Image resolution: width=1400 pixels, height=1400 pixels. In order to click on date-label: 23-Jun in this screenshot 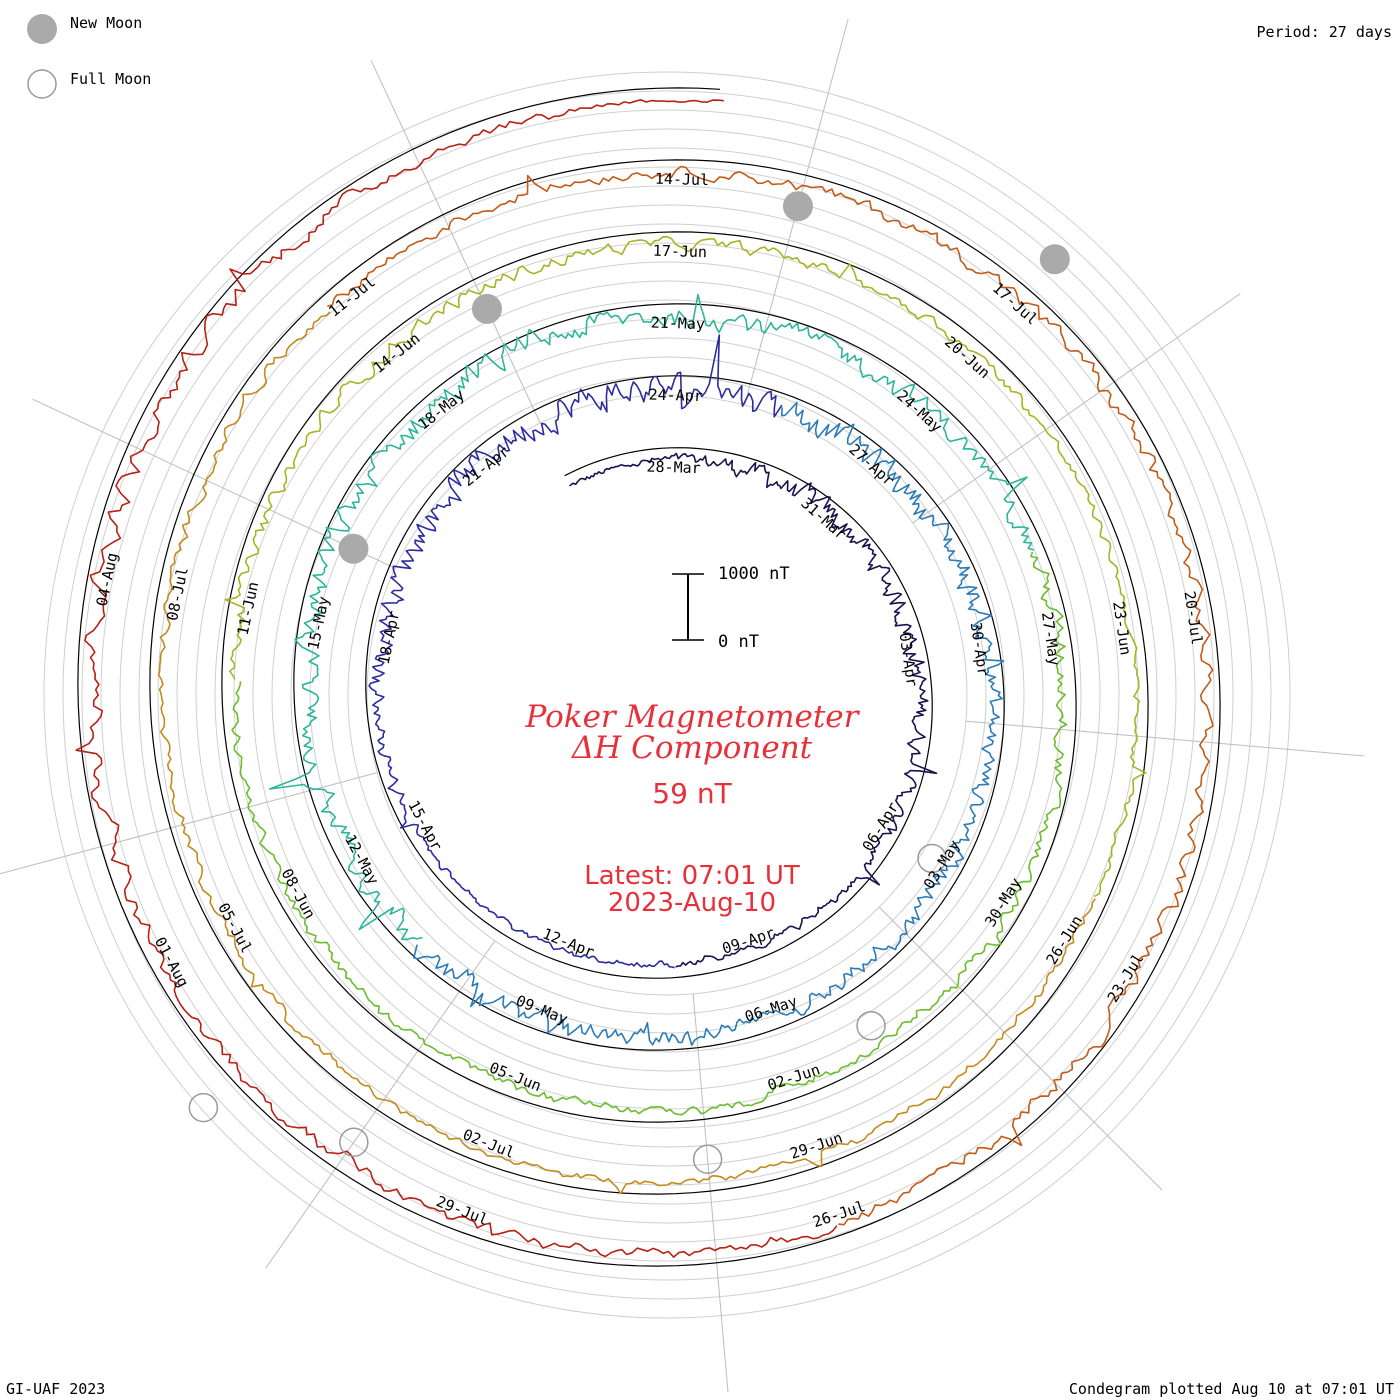, I will do `click(1122, 628)`.